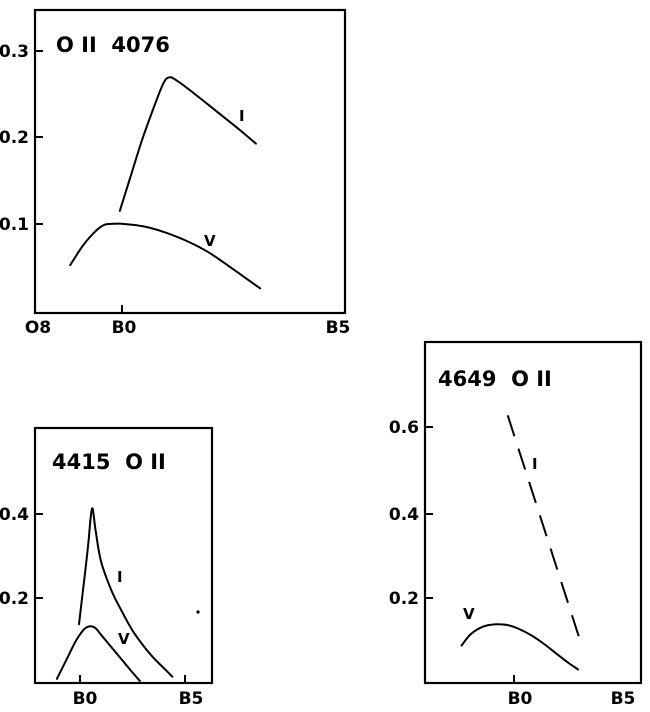 Image resolution: width=650 pixels, height=712 pixels. Describe the element at coordinates (14, 138) in the screenshot. I see `panel-4076-ytick-label-1: 0.2` at that location.